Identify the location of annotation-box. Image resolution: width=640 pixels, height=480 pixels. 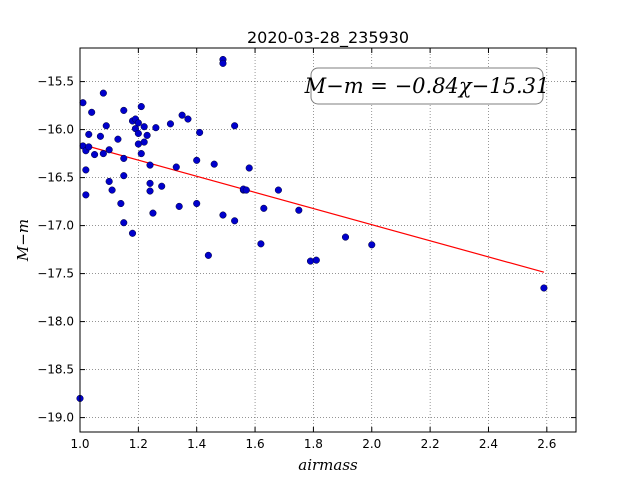
(427, 86).